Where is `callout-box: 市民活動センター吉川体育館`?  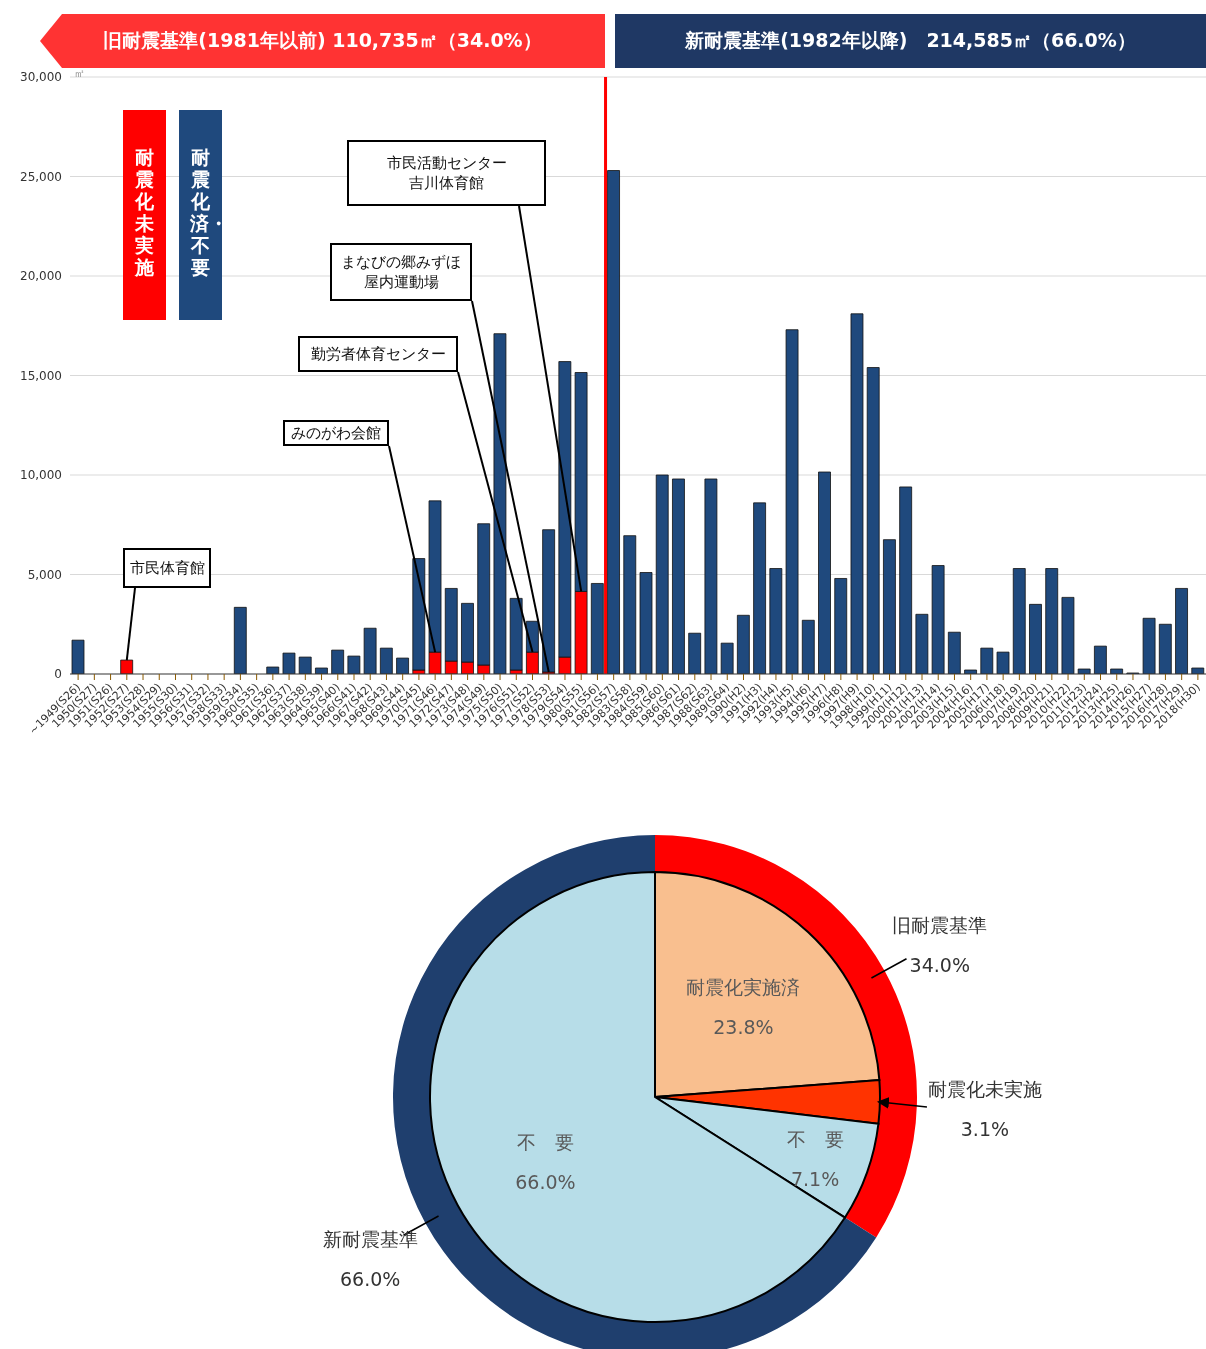
callout-box: 市民活動センター吉川体育館 is located at coordinates (446, 173).